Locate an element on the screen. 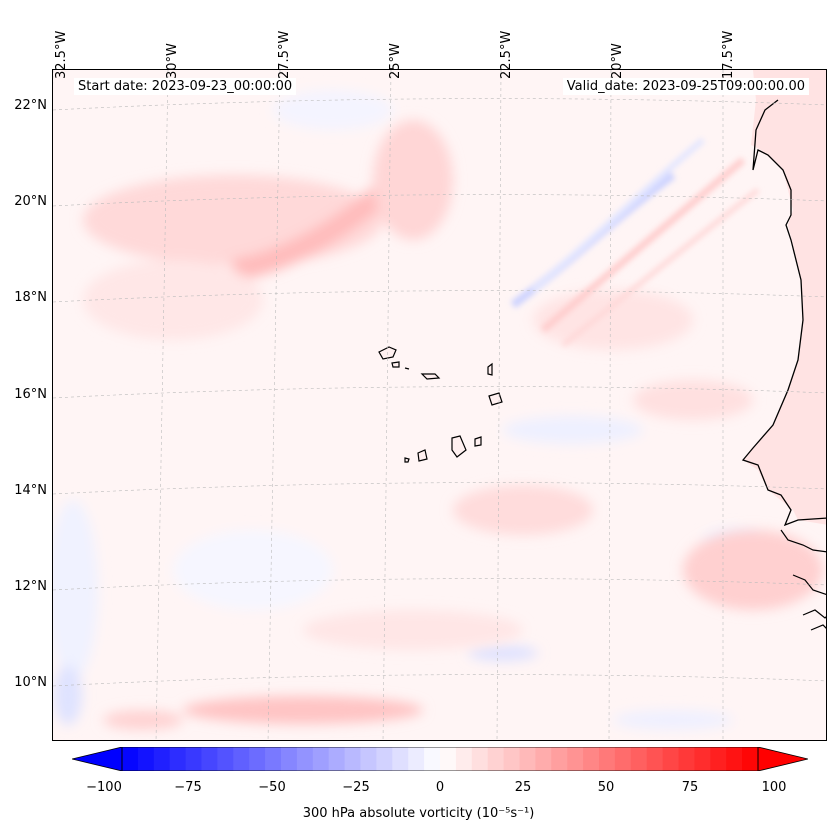 The height and width of the screenshot is (839, 837). start-date-label: Start date: 2023-09-23_00:00:00 is located at coordinates (185, 86).